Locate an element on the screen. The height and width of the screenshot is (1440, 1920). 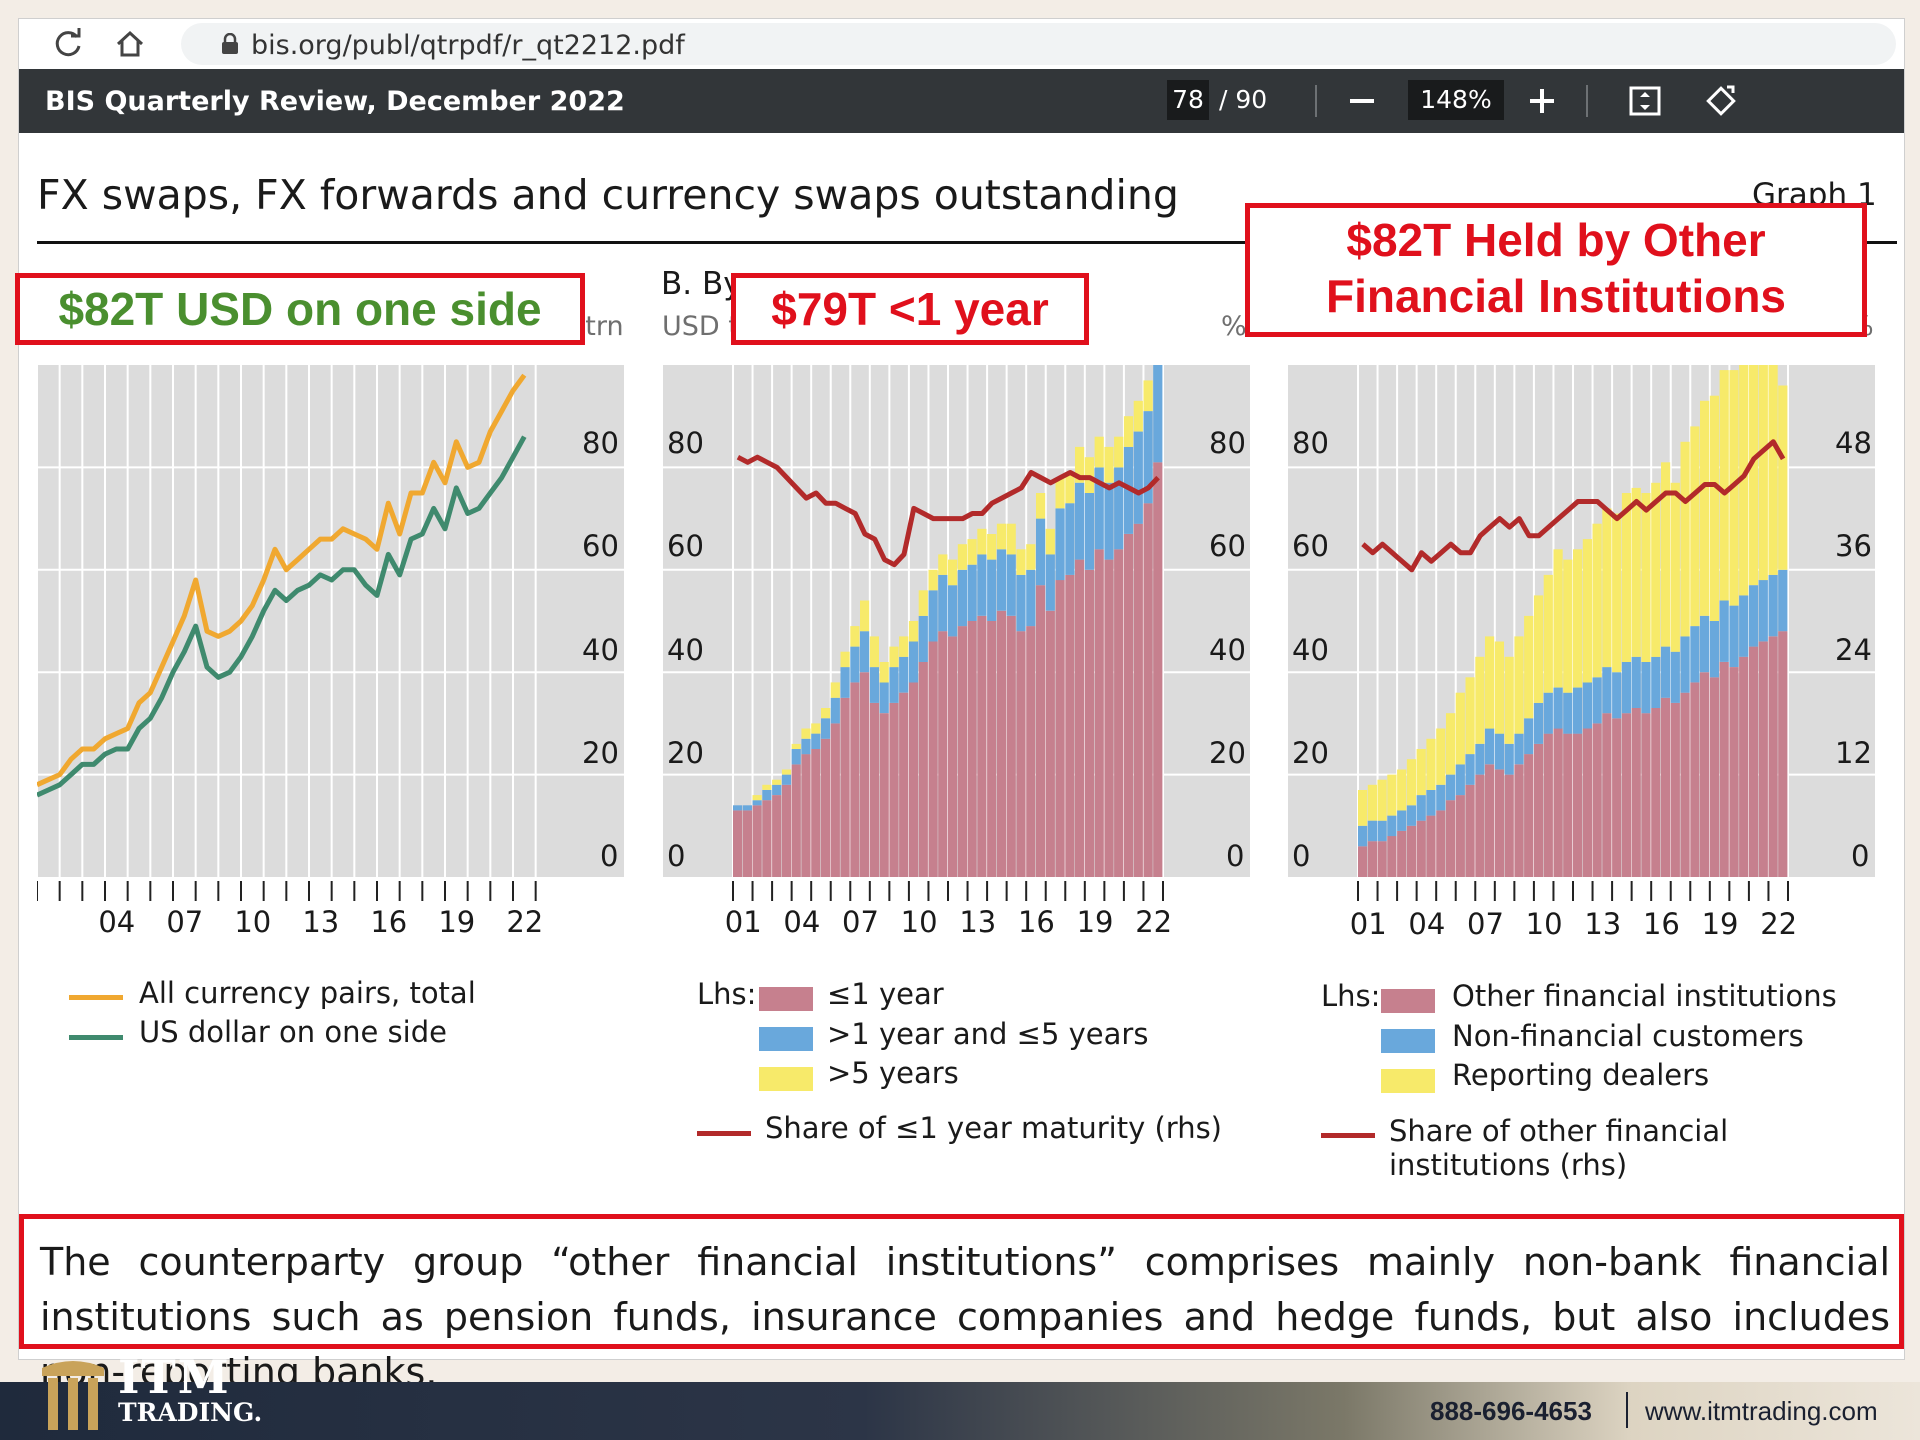
minus-icon is located at coordinates (1362, 101).